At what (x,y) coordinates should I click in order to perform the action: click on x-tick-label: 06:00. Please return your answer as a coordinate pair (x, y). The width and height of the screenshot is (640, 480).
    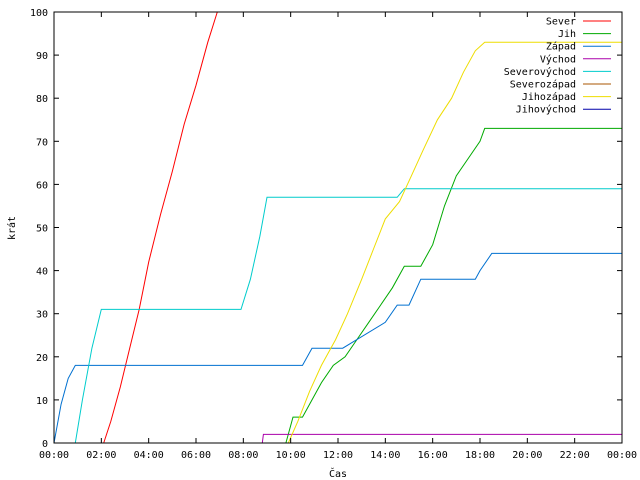
    Looking at the image, I should click on (196, 455).